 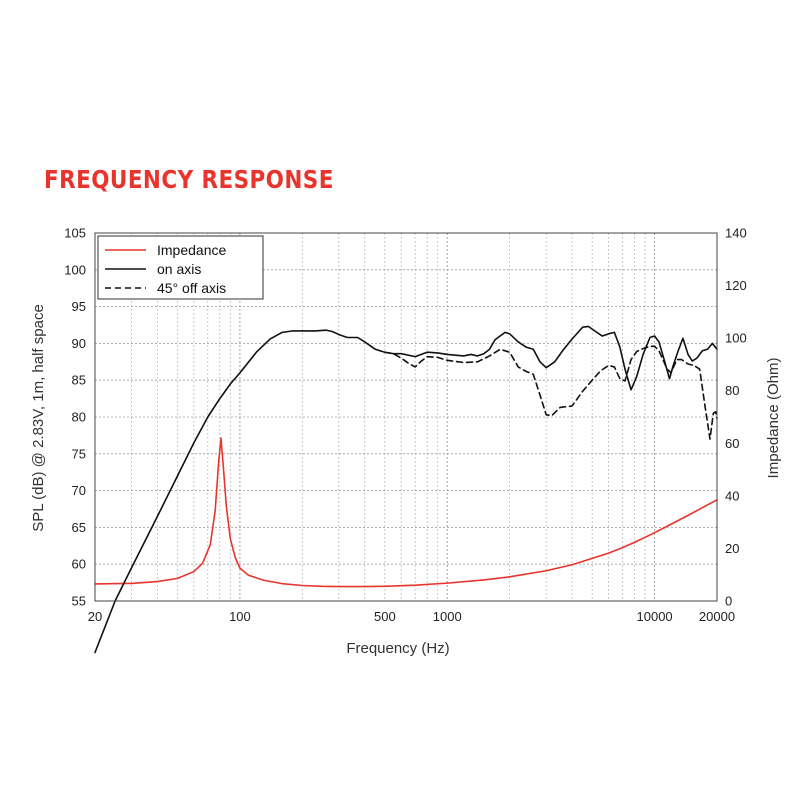 I want to click on x-tick-label: 10000, so click(x=655, y=616).